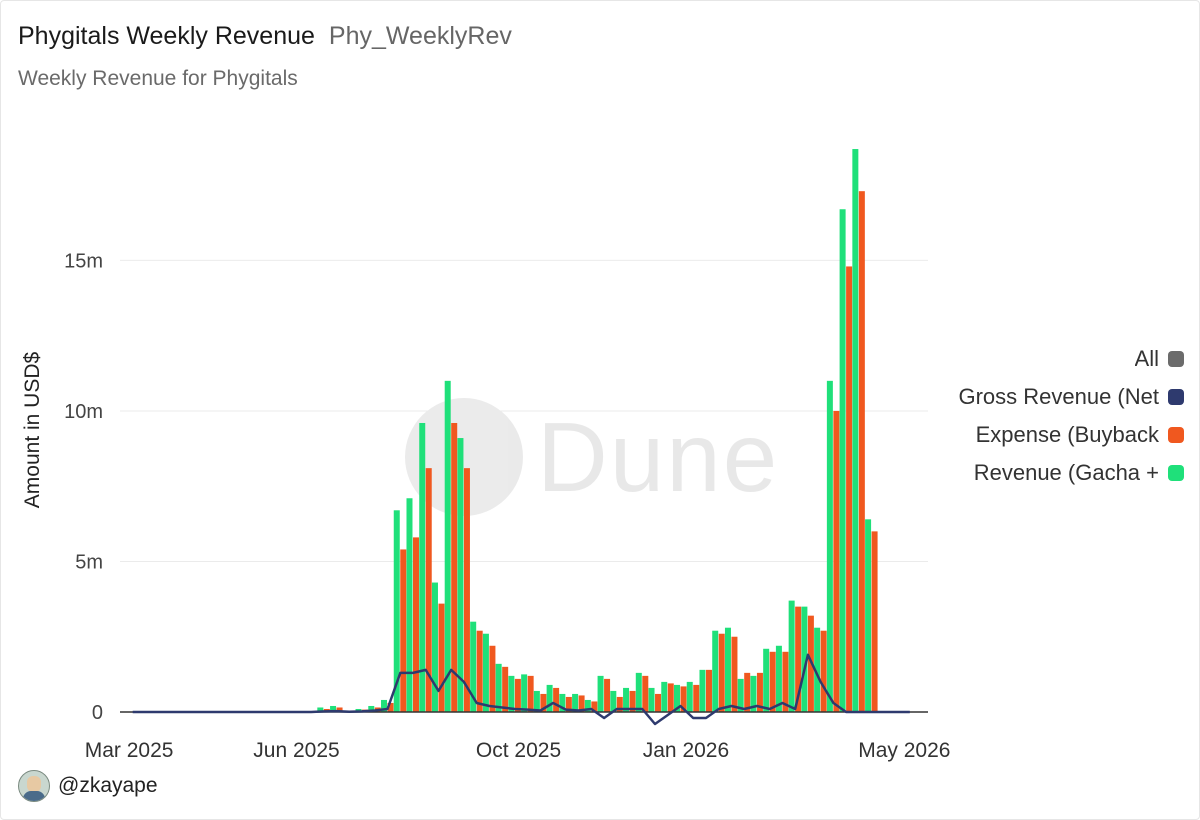  Describe the element at coordinates (904, 750) in the screenshot. I see `x-tick-label: May 2026` at that location.